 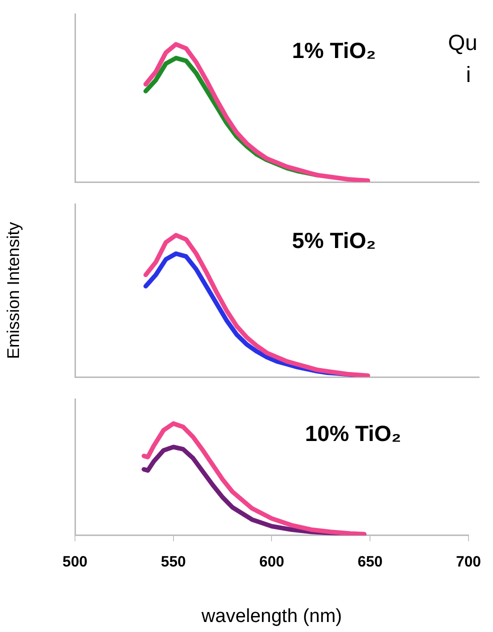 I want to click on x-tick-label: 700, so click(x=468, y=561).